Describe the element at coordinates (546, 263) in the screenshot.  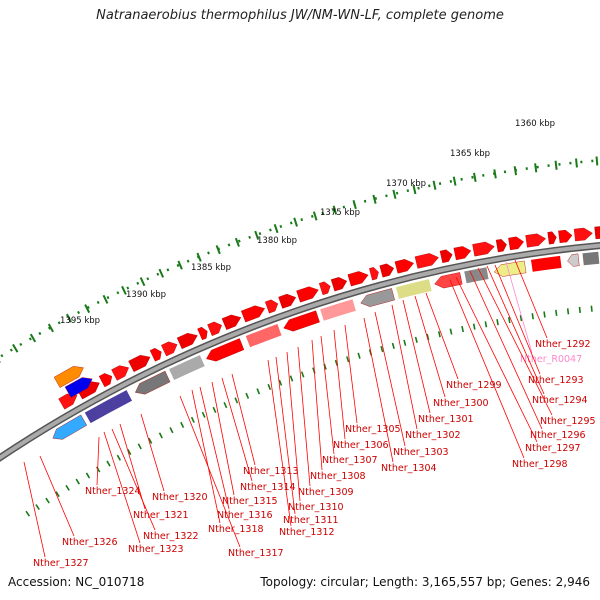
I see `cds-block` at that location.